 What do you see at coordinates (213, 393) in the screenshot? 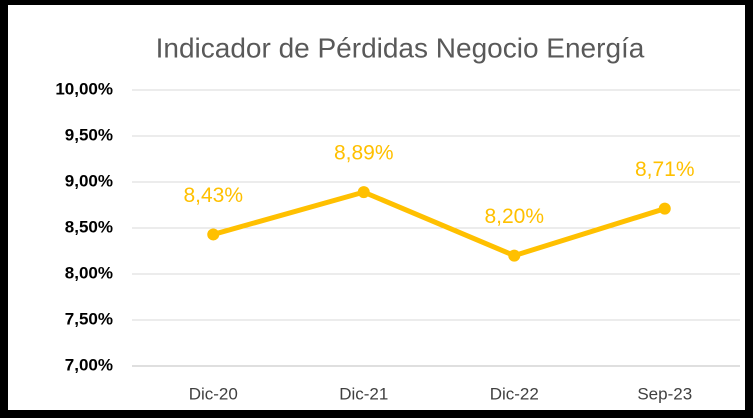
I see `x-tick-label: Dic-20` at bounding box center [213, 393].